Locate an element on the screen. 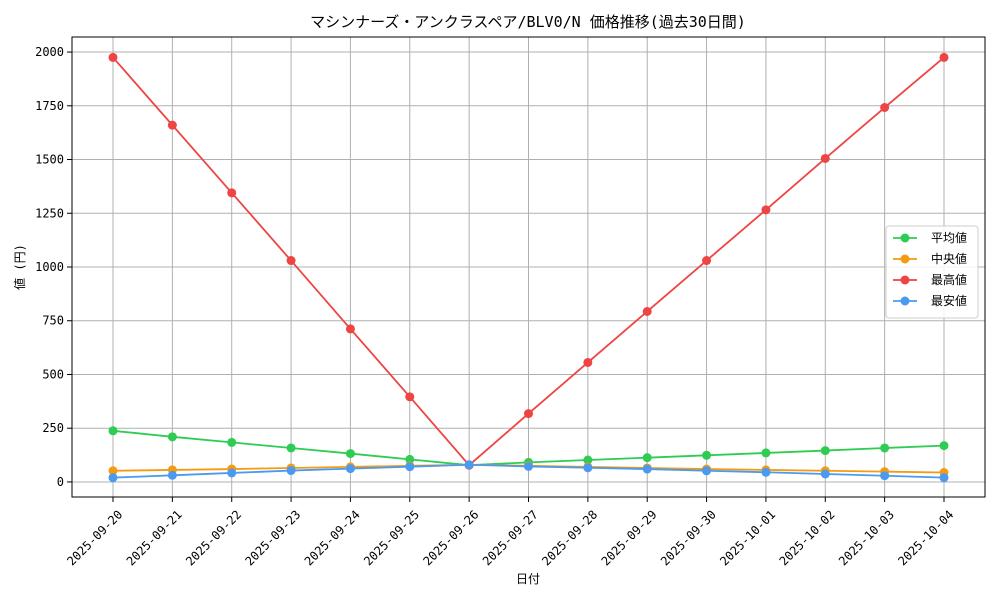 This screenshot has width=1000, height=600. x-tick-label: 2025-09-22 is located at coordinates (213, 537).